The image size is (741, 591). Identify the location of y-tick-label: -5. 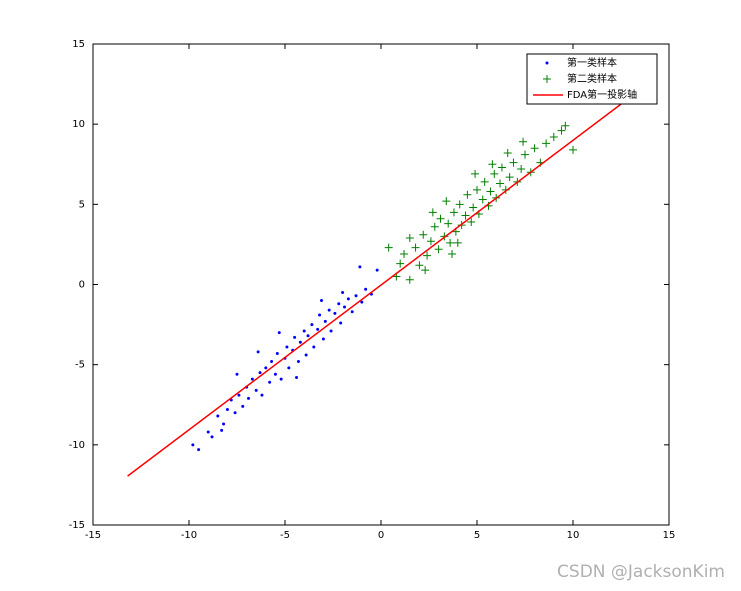
(80, 365).